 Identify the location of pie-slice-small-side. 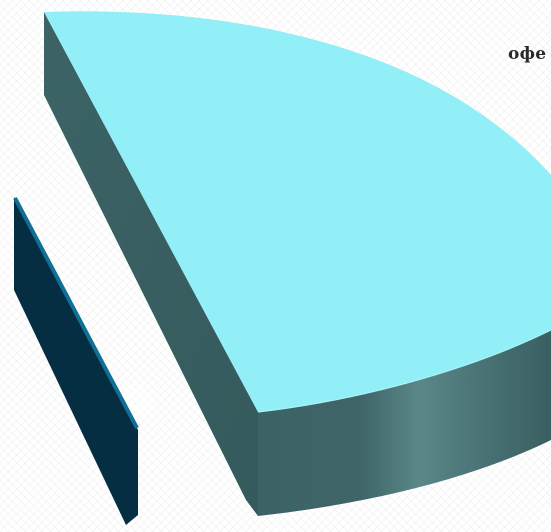
(76, 361).